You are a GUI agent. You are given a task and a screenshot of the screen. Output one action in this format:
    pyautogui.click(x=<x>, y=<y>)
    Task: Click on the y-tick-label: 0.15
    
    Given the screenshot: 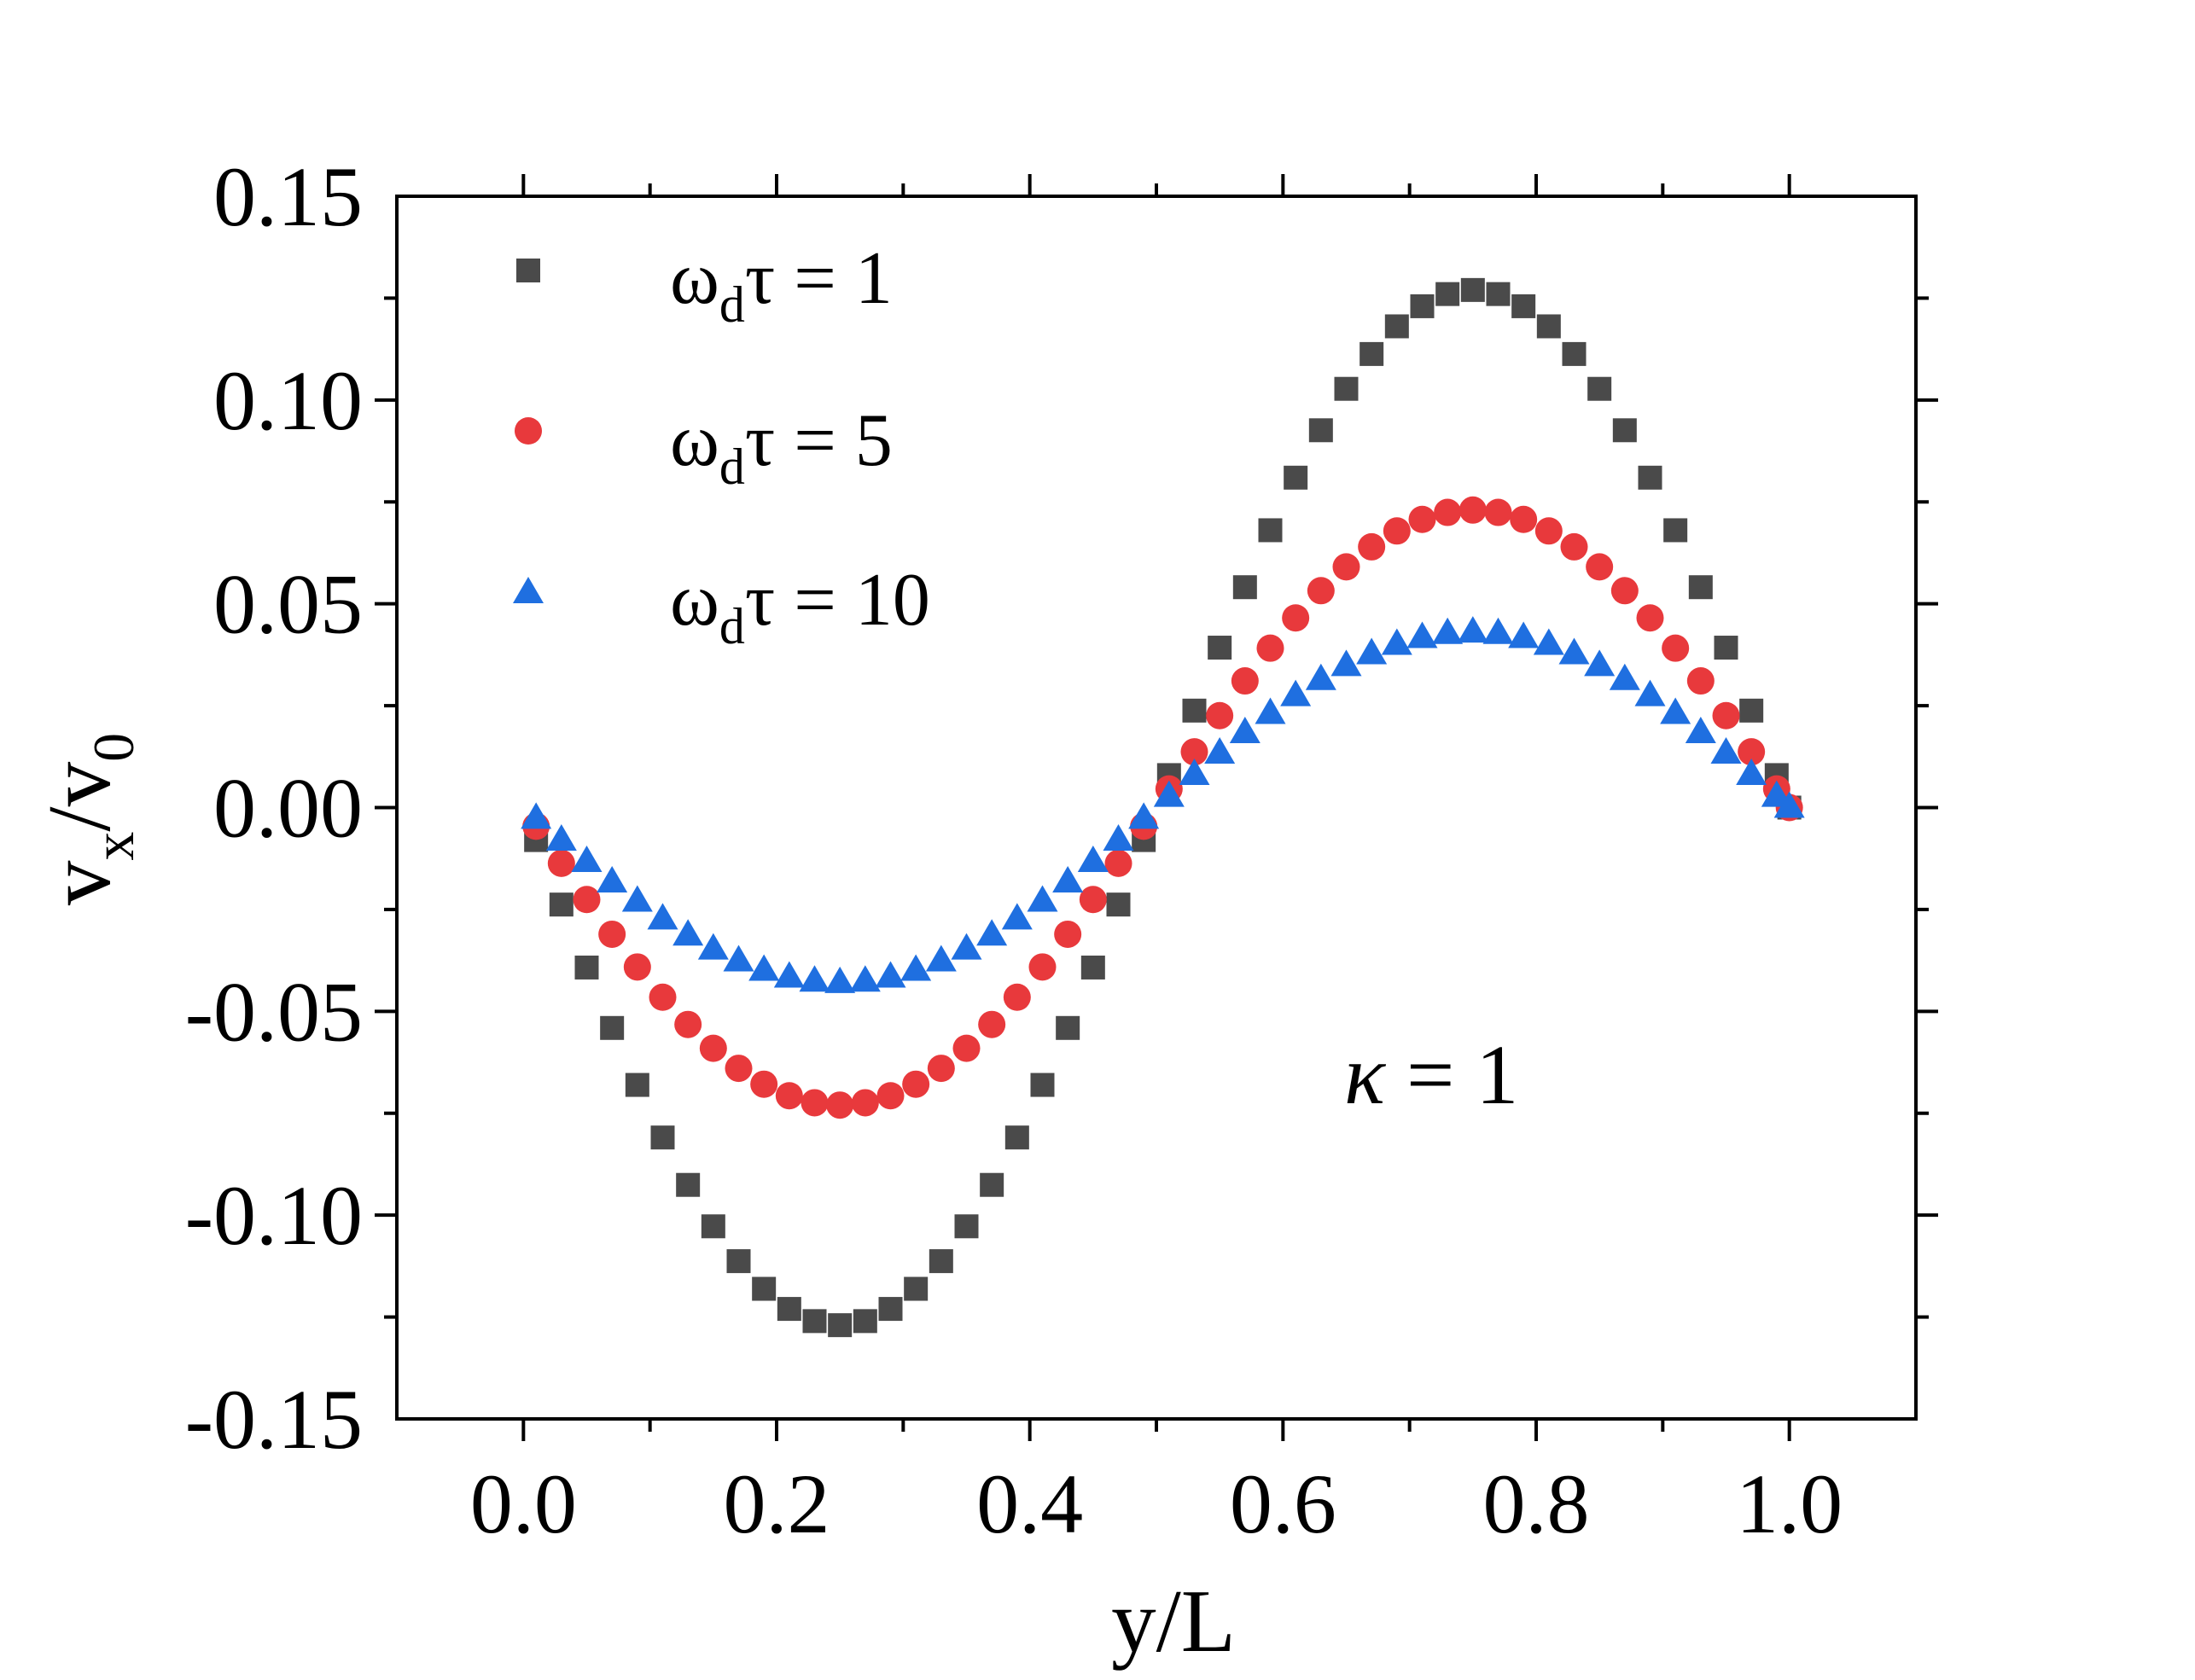 What is the action you would take?
    pyautogui.click(x=288, y=196)
    